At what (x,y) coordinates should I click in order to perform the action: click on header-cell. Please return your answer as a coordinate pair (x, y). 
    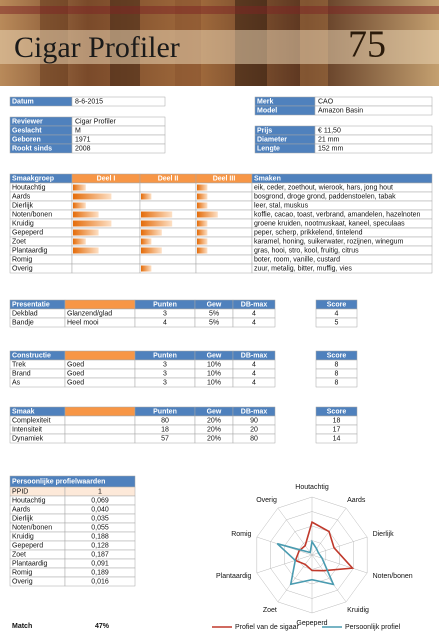
    Looking at the image, I should click on (100, 304).